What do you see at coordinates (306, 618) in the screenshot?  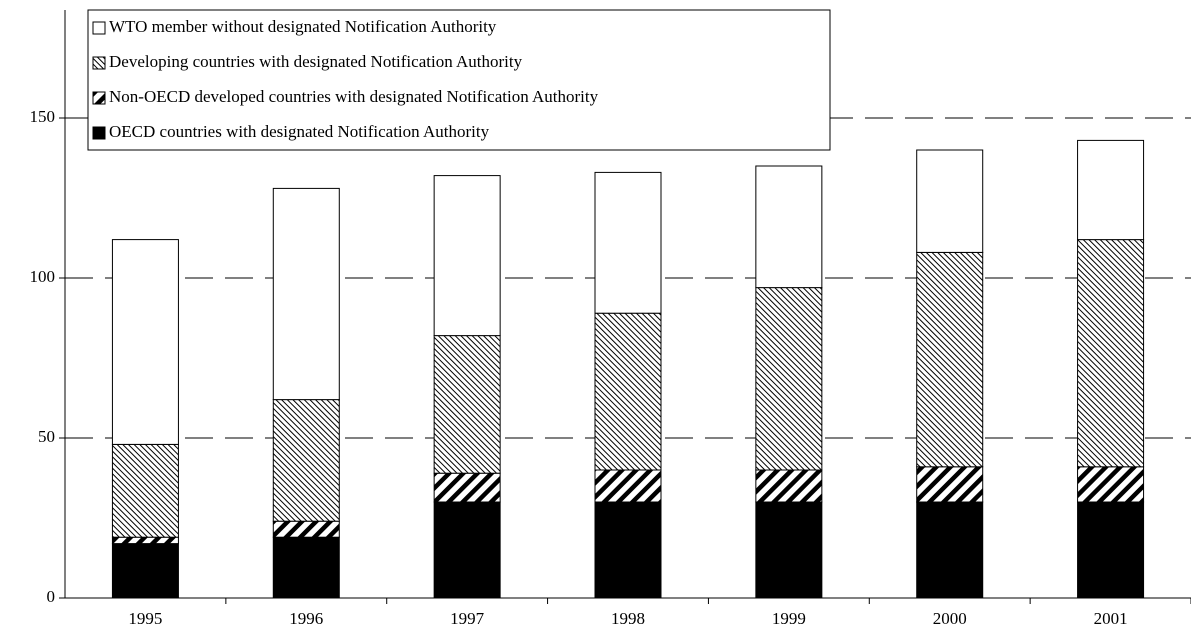 I see `x-tick-label: 1996` at bounding box center [306, 618].